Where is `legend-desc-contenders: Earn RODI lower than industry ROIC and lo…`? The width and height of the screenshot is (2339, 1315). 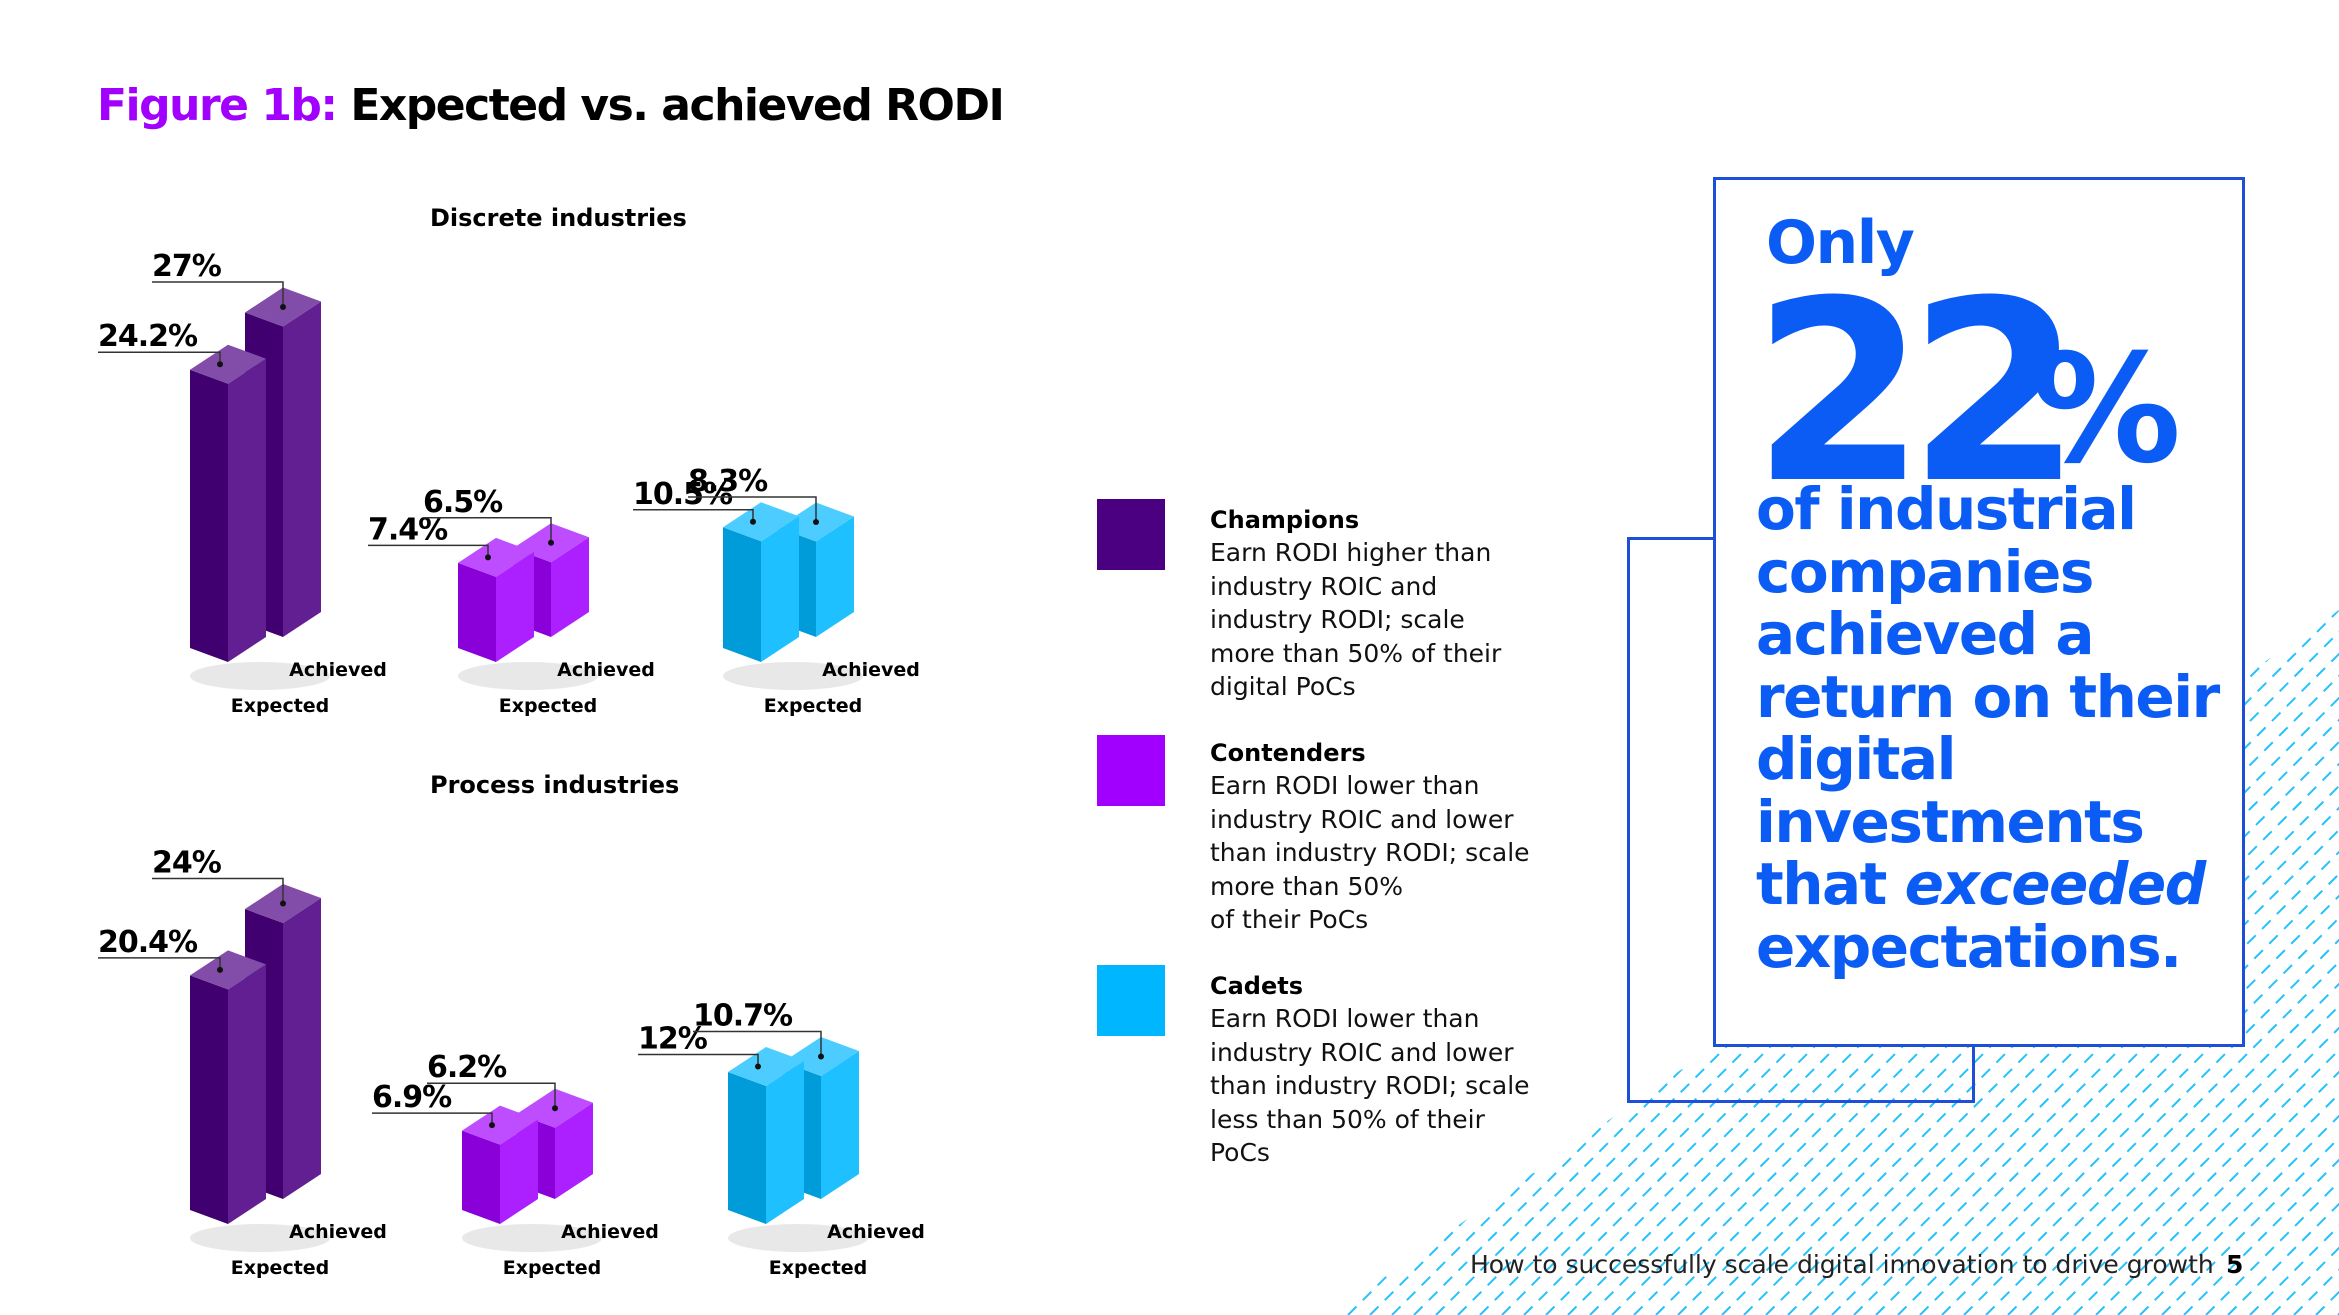 legend-desc-contenders: Earn RODI lower than industry ROIC and lo… is located at coordinates (1370, 852).